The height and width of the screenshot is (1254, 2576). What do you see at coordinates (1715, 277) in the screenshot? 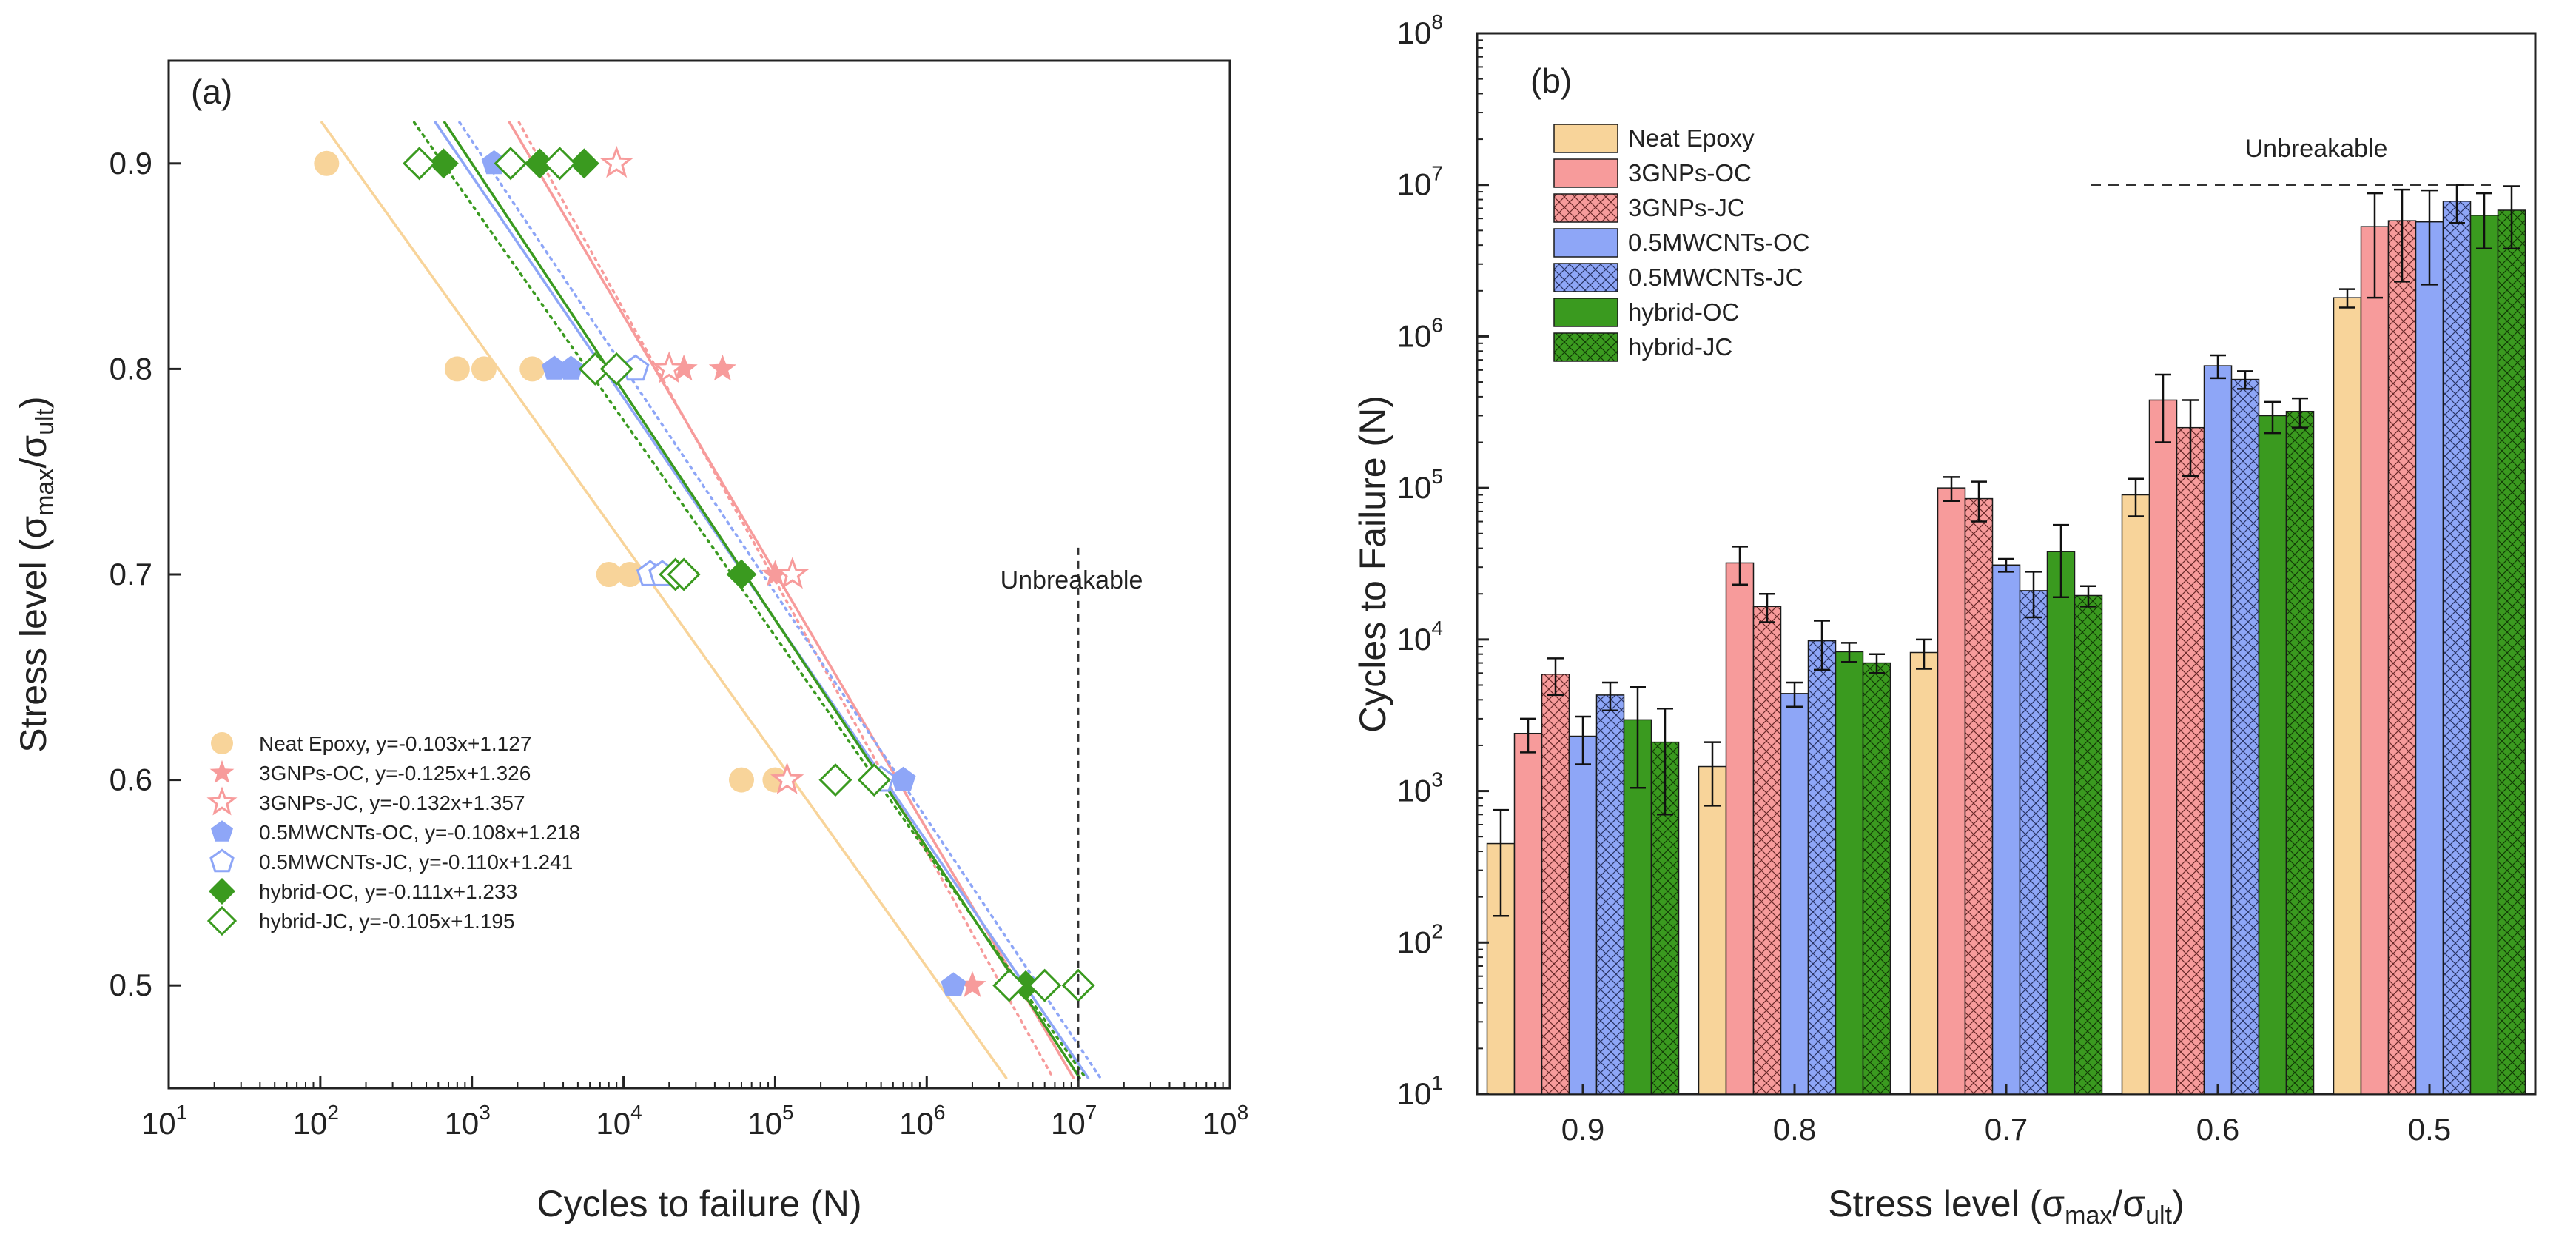
I see `legend-label: 0.5MWCNTs-JC` at bounding box center [1715, 277].